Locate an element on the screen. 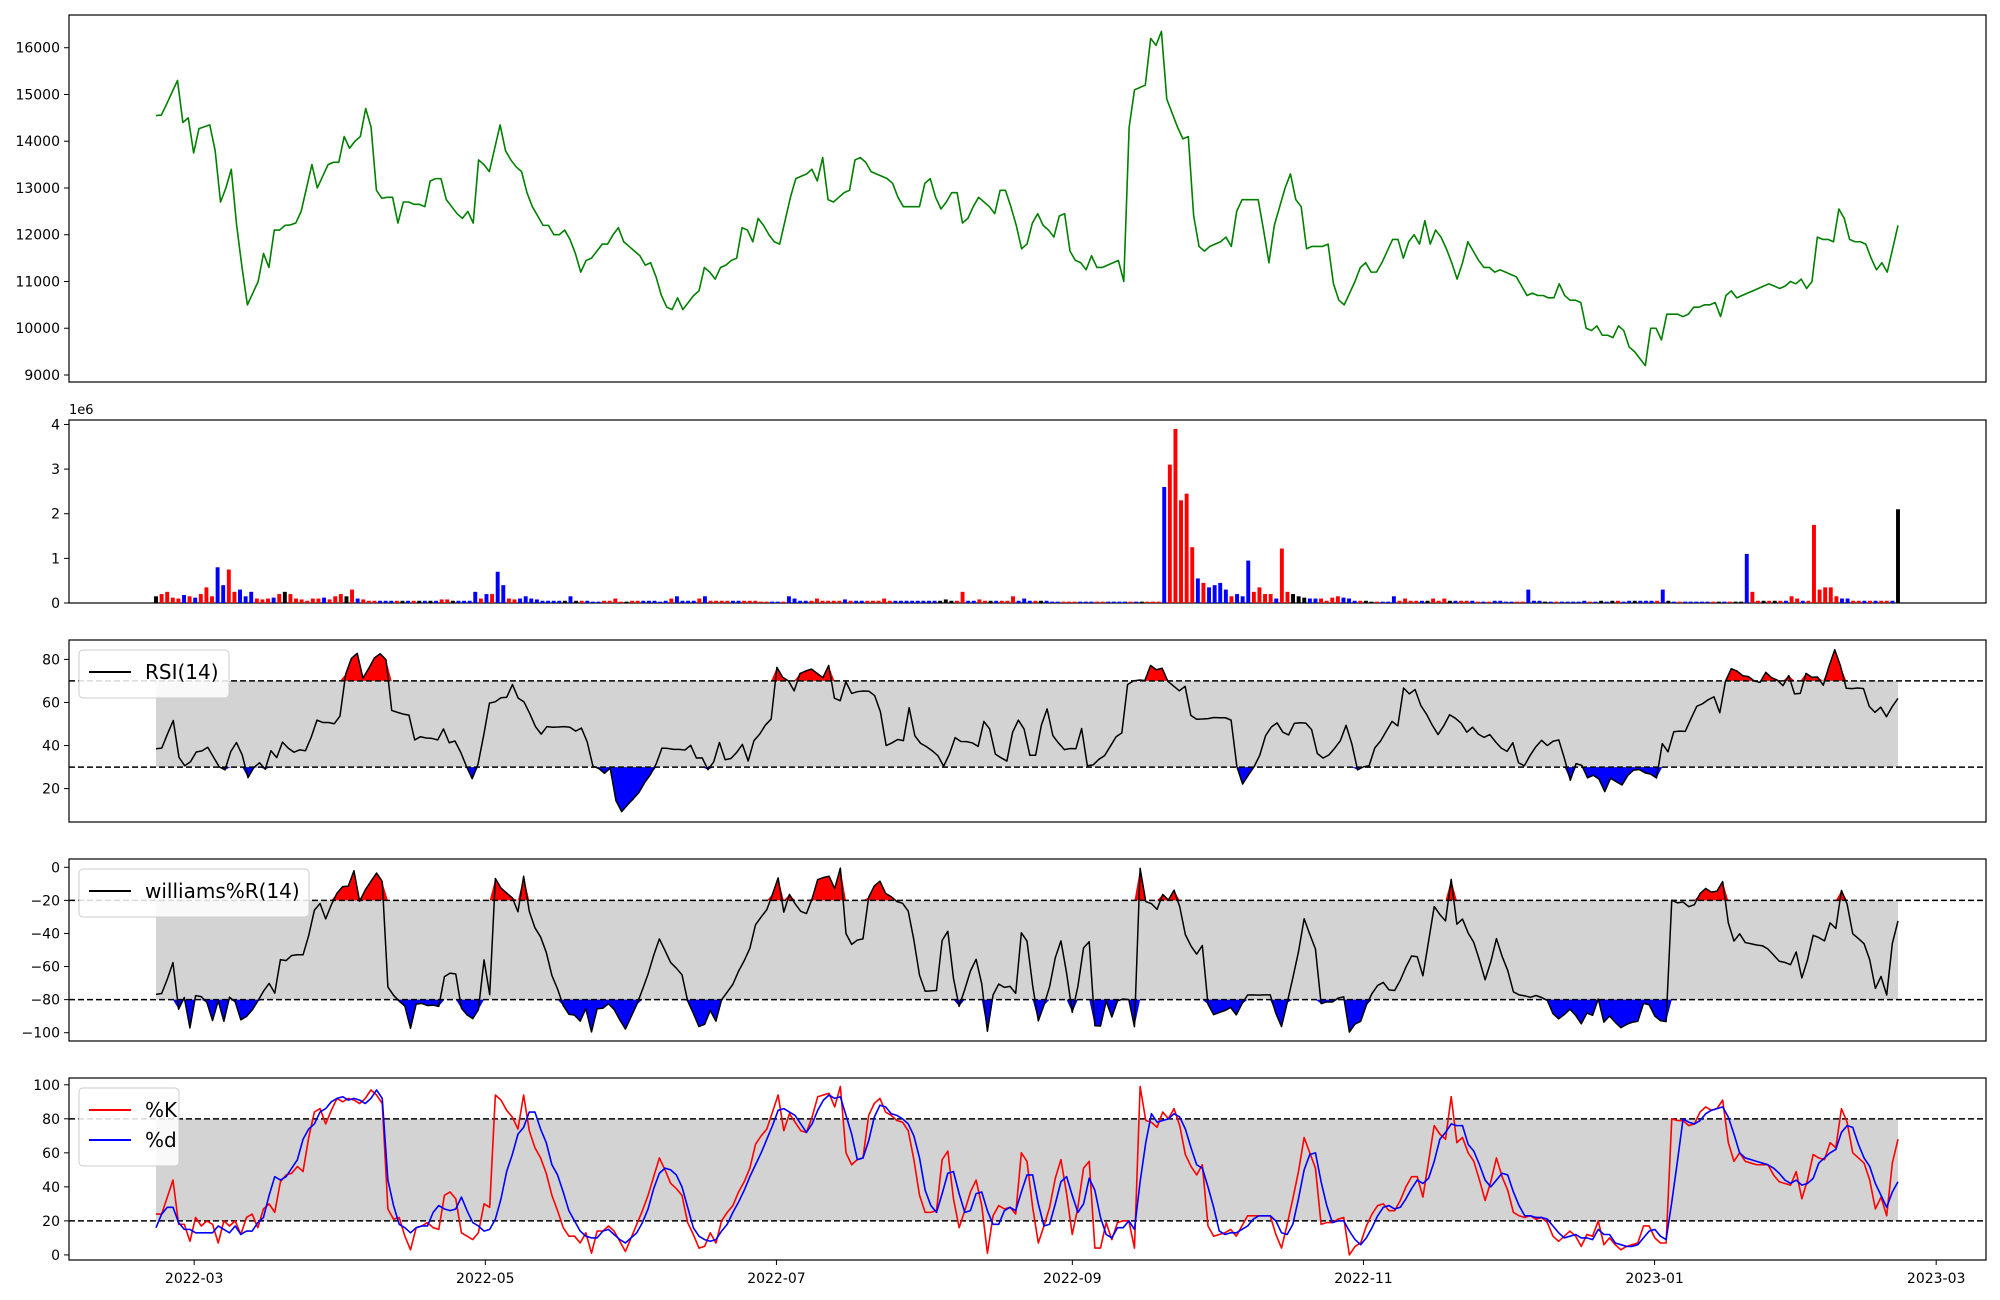 The width and height of the screenshot is (2000, 1300). legend-label: williams%R(14) is located at coordinates (222, 891).